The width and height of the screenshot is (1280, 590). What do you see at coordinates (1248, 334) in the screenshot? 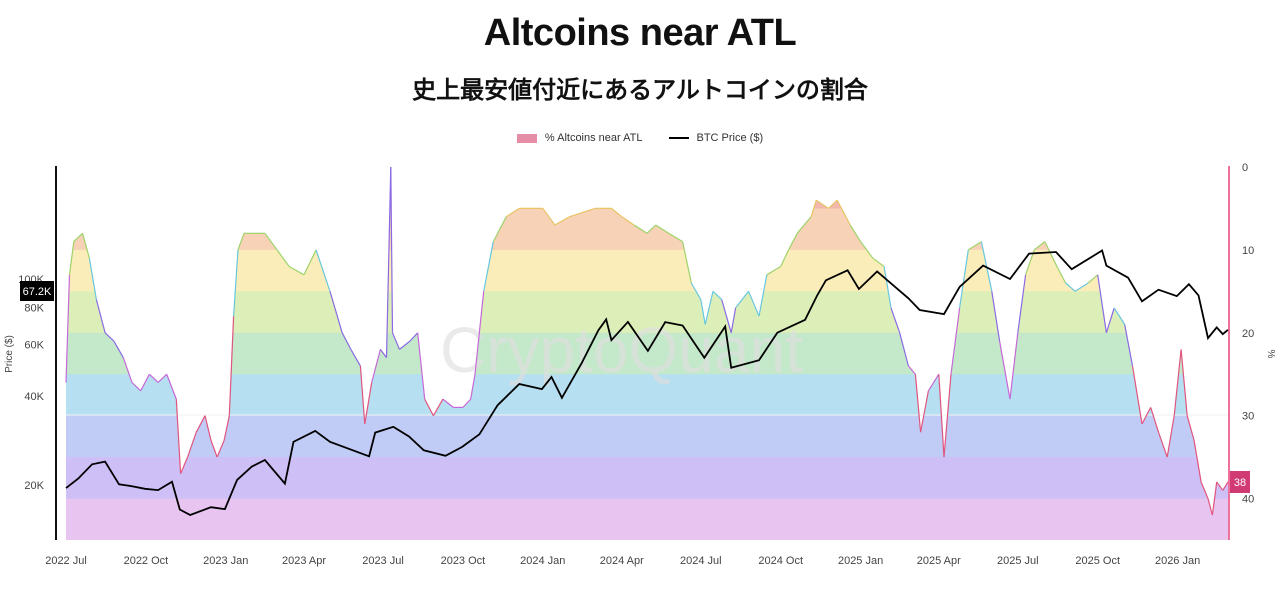
I see `right-tick-label: 20` at bounding box center [1248, 334].